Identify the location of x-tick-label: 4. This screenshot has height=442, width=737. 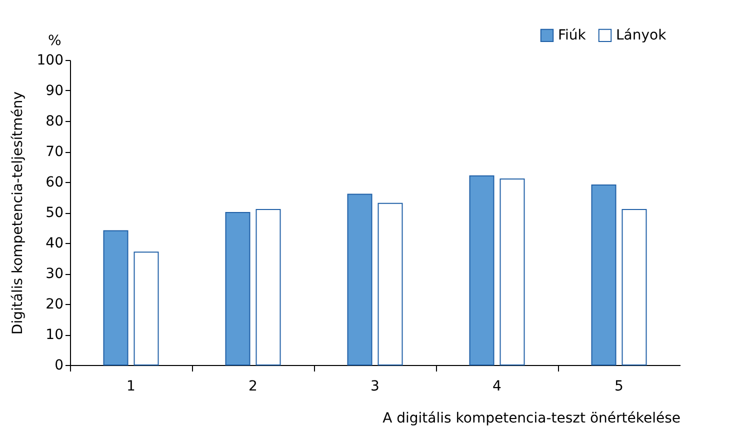
(497, 386).